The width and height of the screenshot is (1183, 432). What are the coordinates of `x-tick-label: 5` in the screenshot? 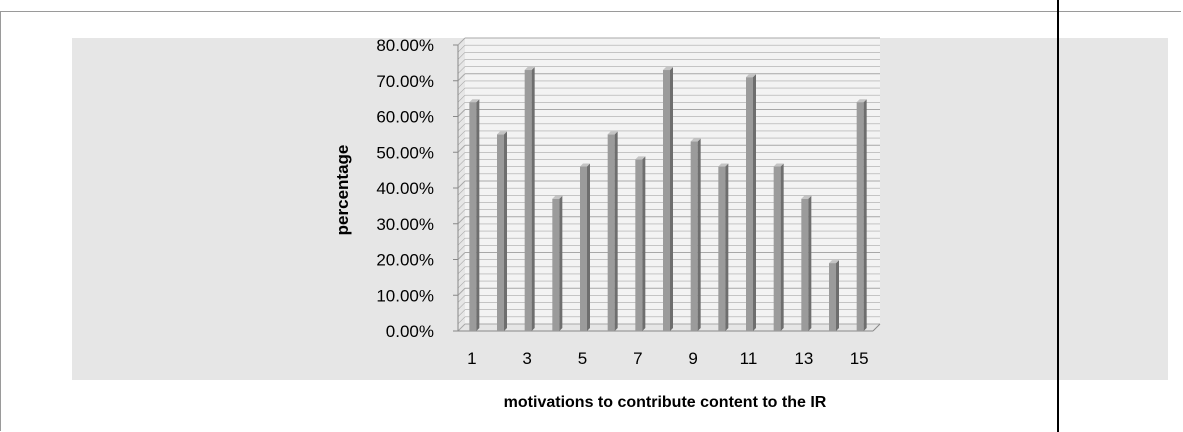 It's located at (582, 358).